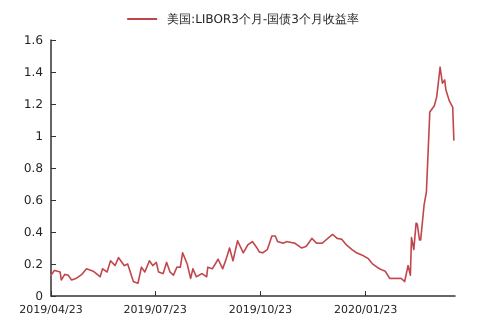 This screenshot has width=486, height=332. What do you see at coordinates (51, 309) in the screenshot?
I see `x-tick-label: 2019/04/23` at bounding box center [51, 309].